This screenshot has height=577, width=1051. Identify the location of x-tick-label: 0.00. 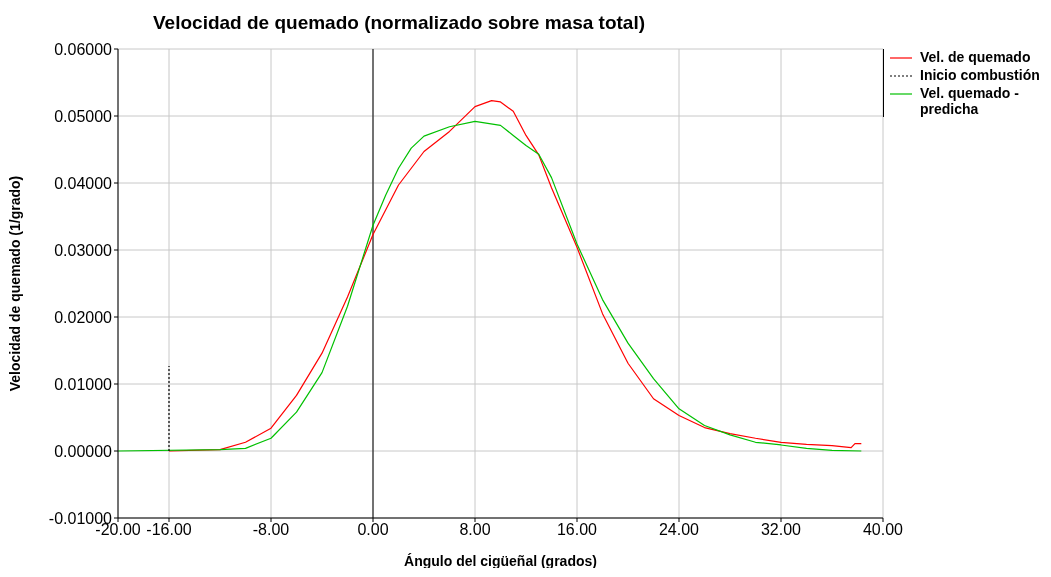
(373, 530).